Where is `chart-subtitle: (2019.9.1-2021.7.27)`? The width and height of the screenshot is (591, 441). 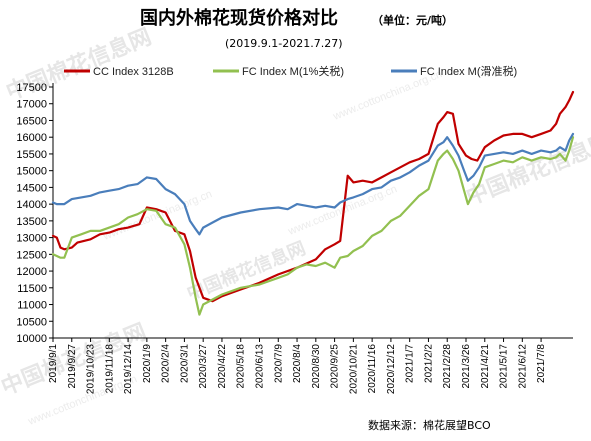
chart-subtitle: (2019.9.1-2021.7.27) is located at coordinates (284, 43).